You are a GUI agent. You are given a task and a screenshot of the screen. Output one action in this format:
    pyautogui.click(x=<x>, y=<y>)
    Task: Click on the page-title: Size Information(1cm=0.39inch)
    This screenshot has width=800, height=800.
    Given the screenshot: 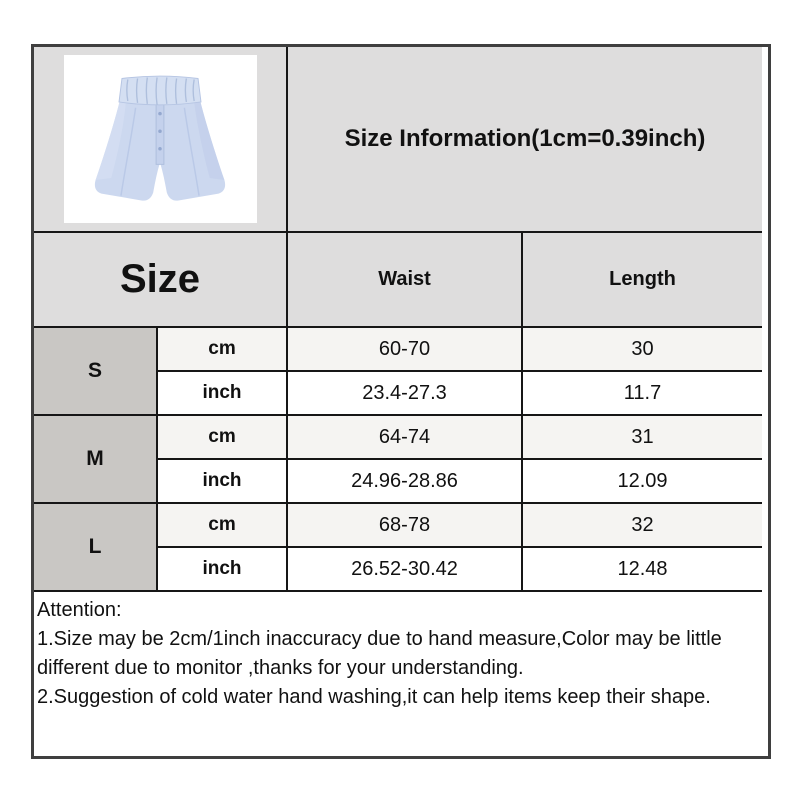 What is the action you would take?
    pyautogui.click(x=525, y=138)
    